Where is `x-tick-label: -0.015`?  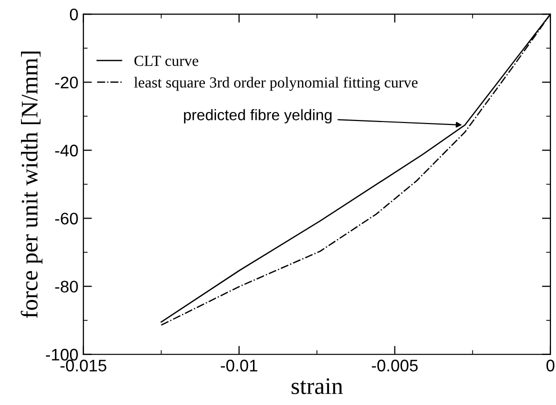 x-tick-label: -0.015 is located at coordinates (83, 366).